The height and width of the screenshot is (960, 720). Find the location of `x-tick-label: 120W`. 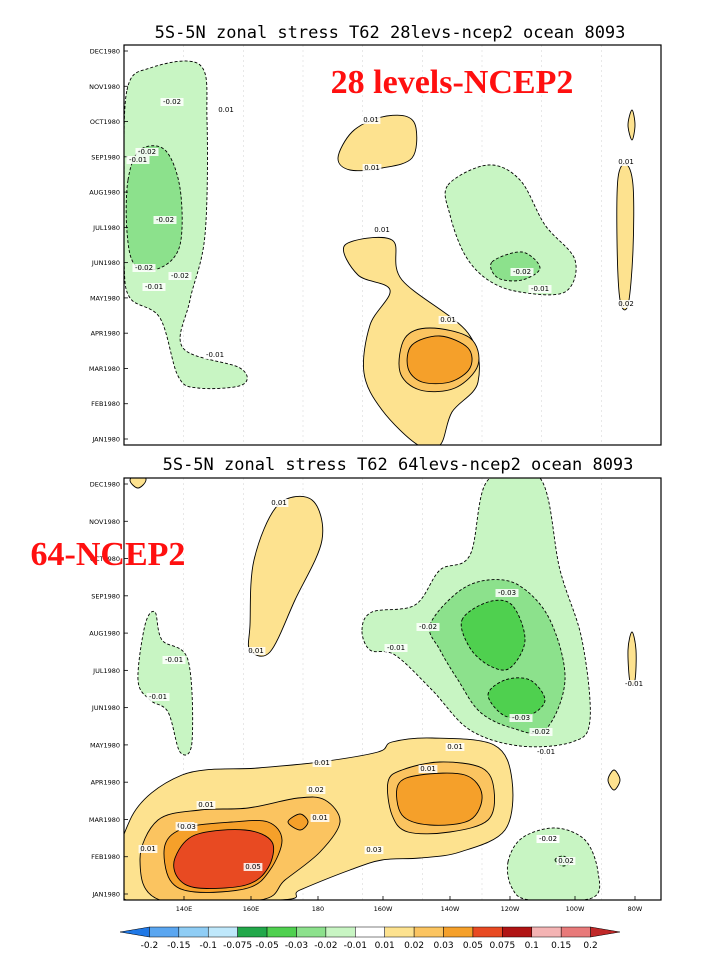

x-tick-label: 120W is located at coordinates (510, 909).